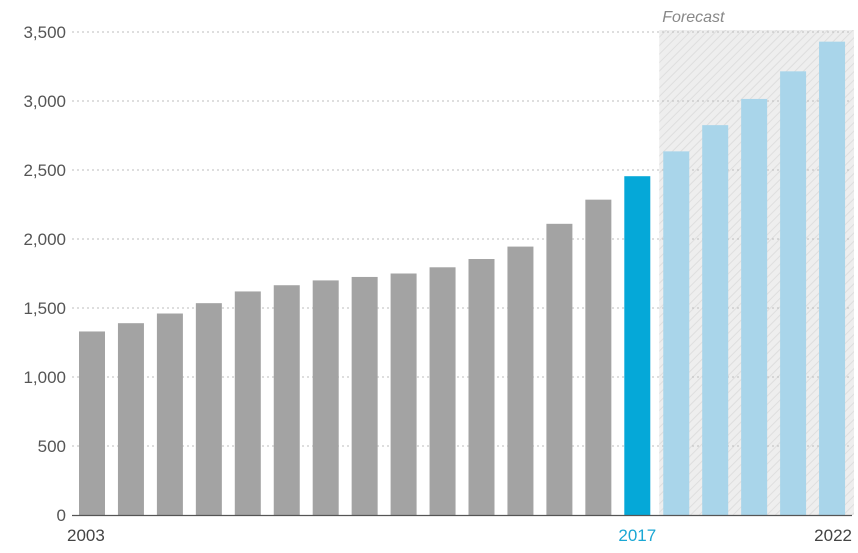  What do you see at coordinates (365, 396) in the screenshot?
I see `bar-2010` at bounding box center [365, 396].